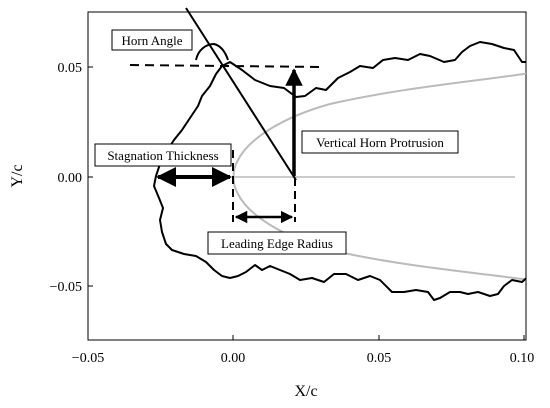  Describe the element at coordinates (66, 287) in the screenshot. I see `y-tick-label-neg005: −0.05` at that location.